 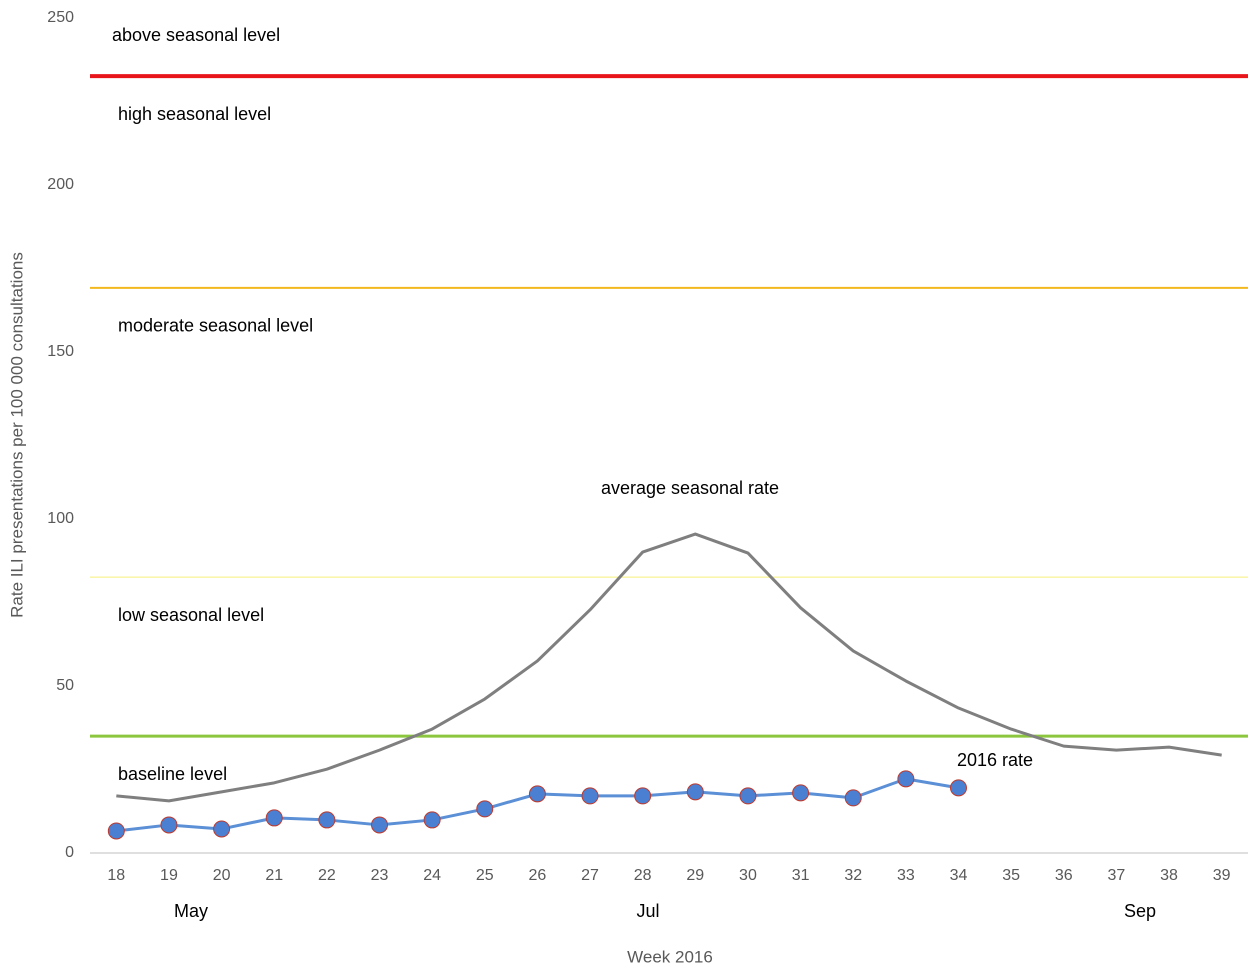 I want to click on x-tick-label: 24, so click(x=432, y=875).